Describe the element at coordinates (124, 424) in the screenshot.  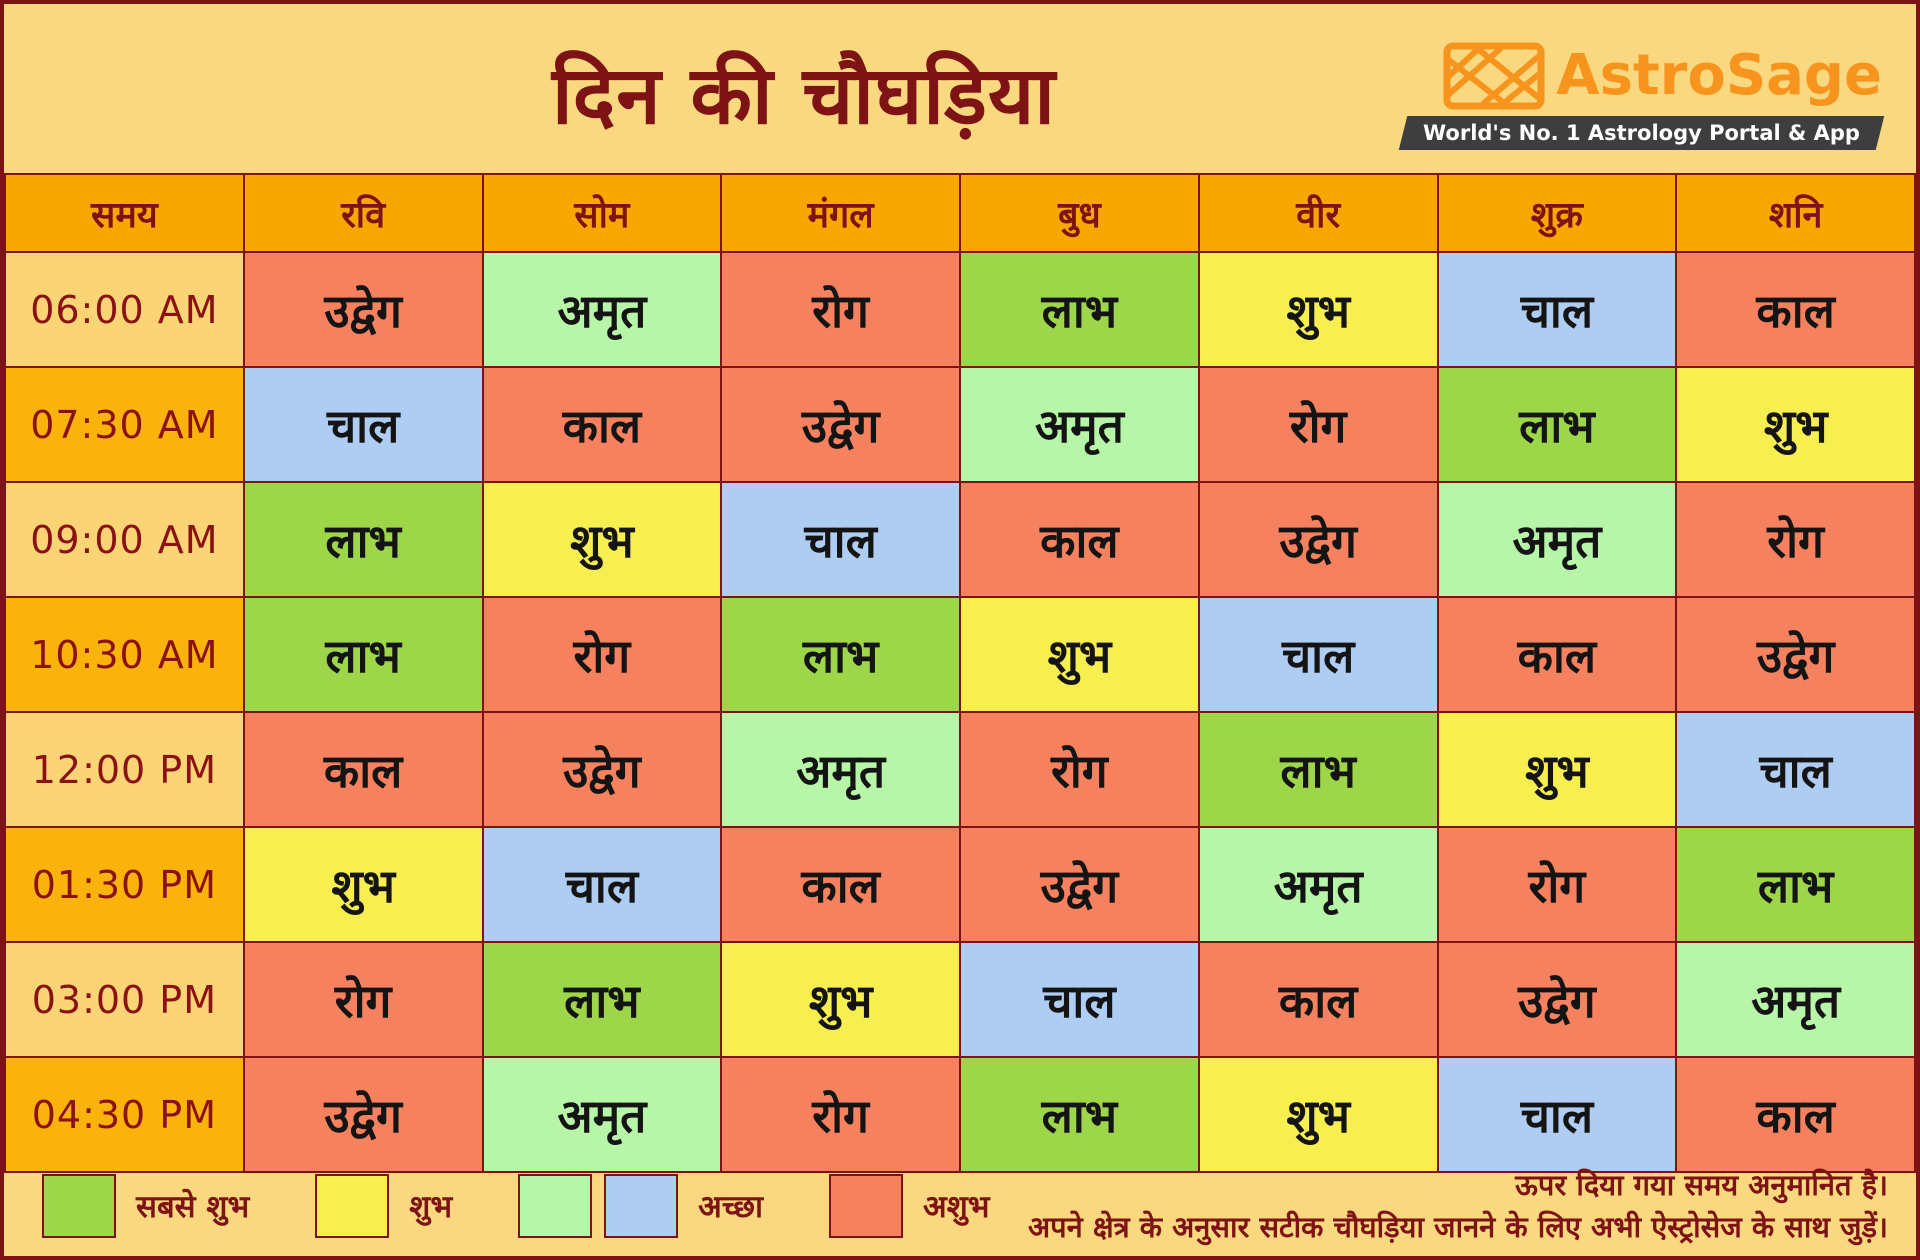
I see `time-cell: 07:30 AM` at that location.